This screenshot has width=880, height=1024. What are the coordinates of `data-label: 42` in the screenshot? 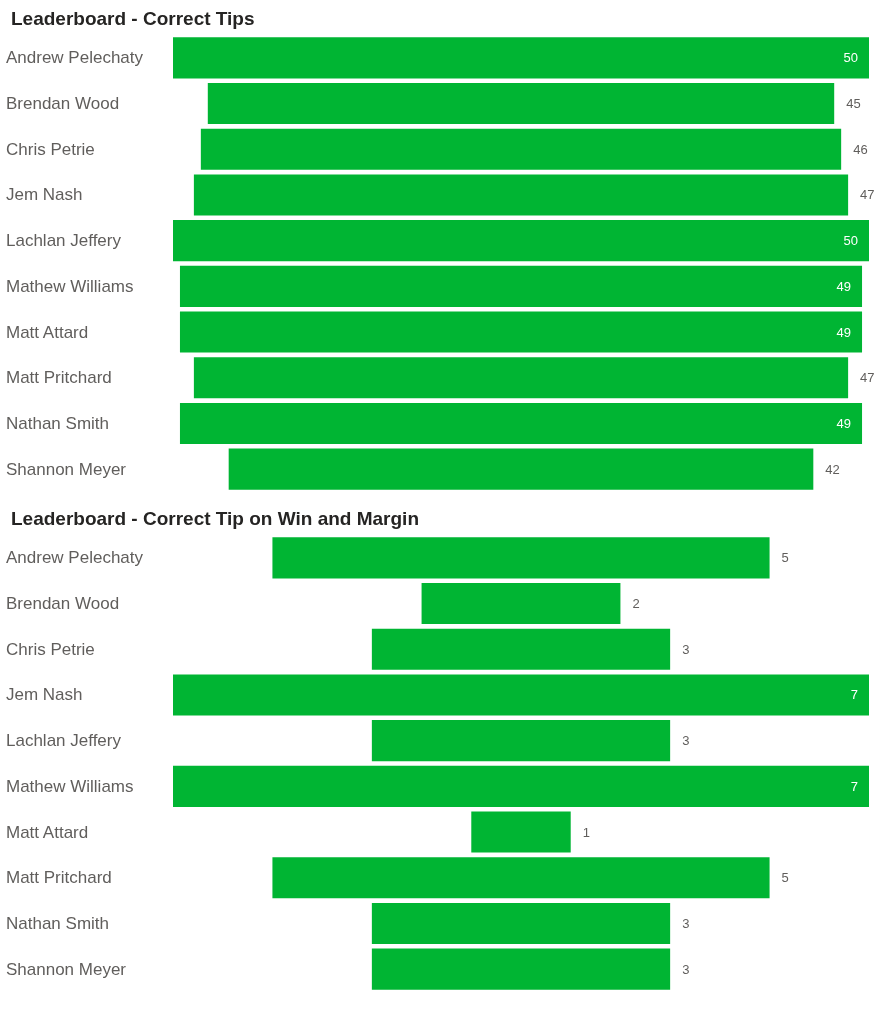 It's located at (832, 469).